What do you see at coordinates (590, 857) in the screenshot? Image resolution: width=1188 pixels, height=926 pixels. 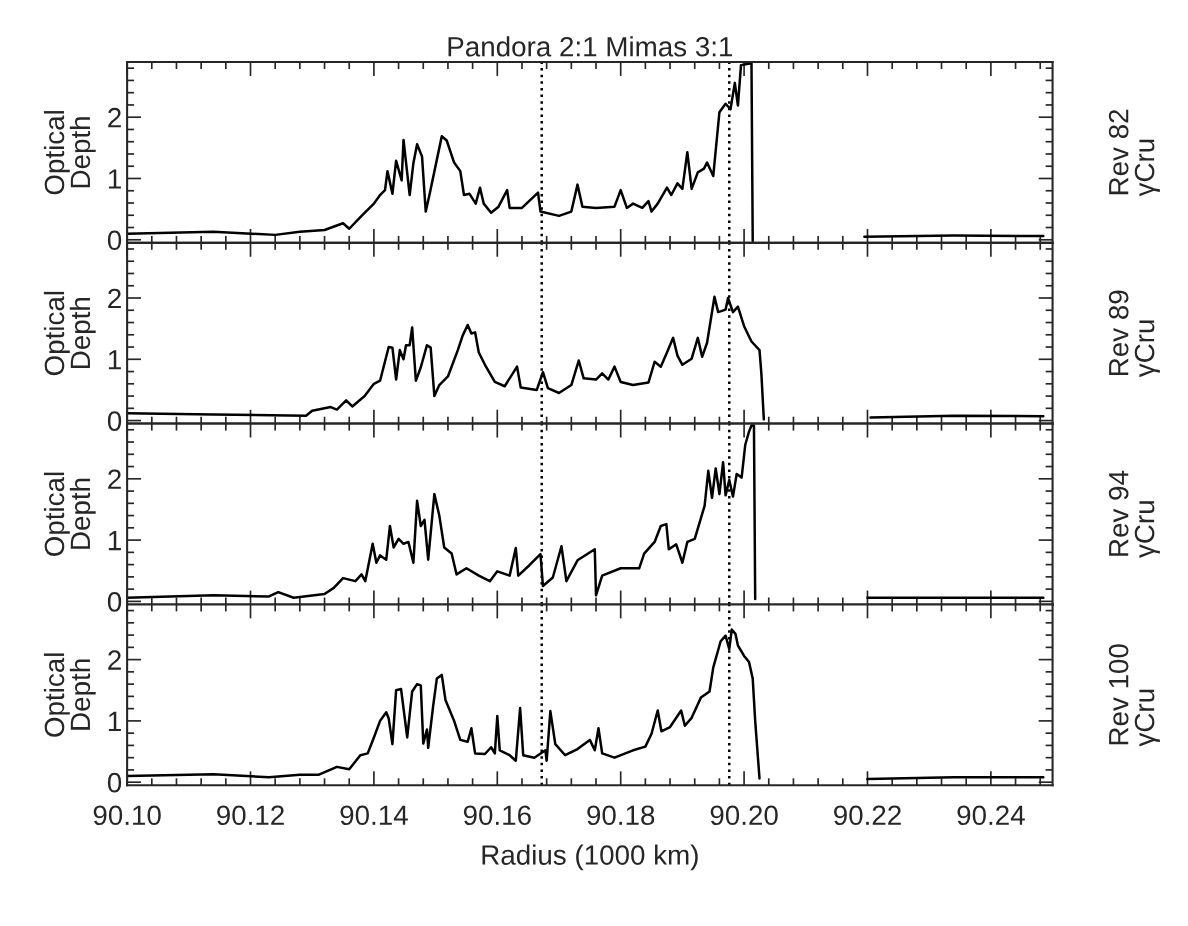 I see `x-axis-title: Radius (1000 km)` at bounding box center [590, 857].